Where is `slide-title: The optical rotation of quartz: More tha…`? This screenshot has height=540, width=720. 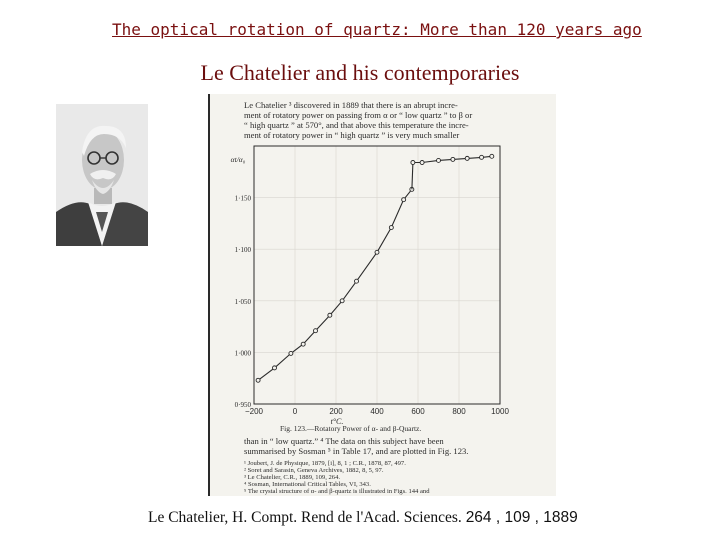 slide-title: The optical rotation of quartz: More tha… is located at coordinates (377, 29).